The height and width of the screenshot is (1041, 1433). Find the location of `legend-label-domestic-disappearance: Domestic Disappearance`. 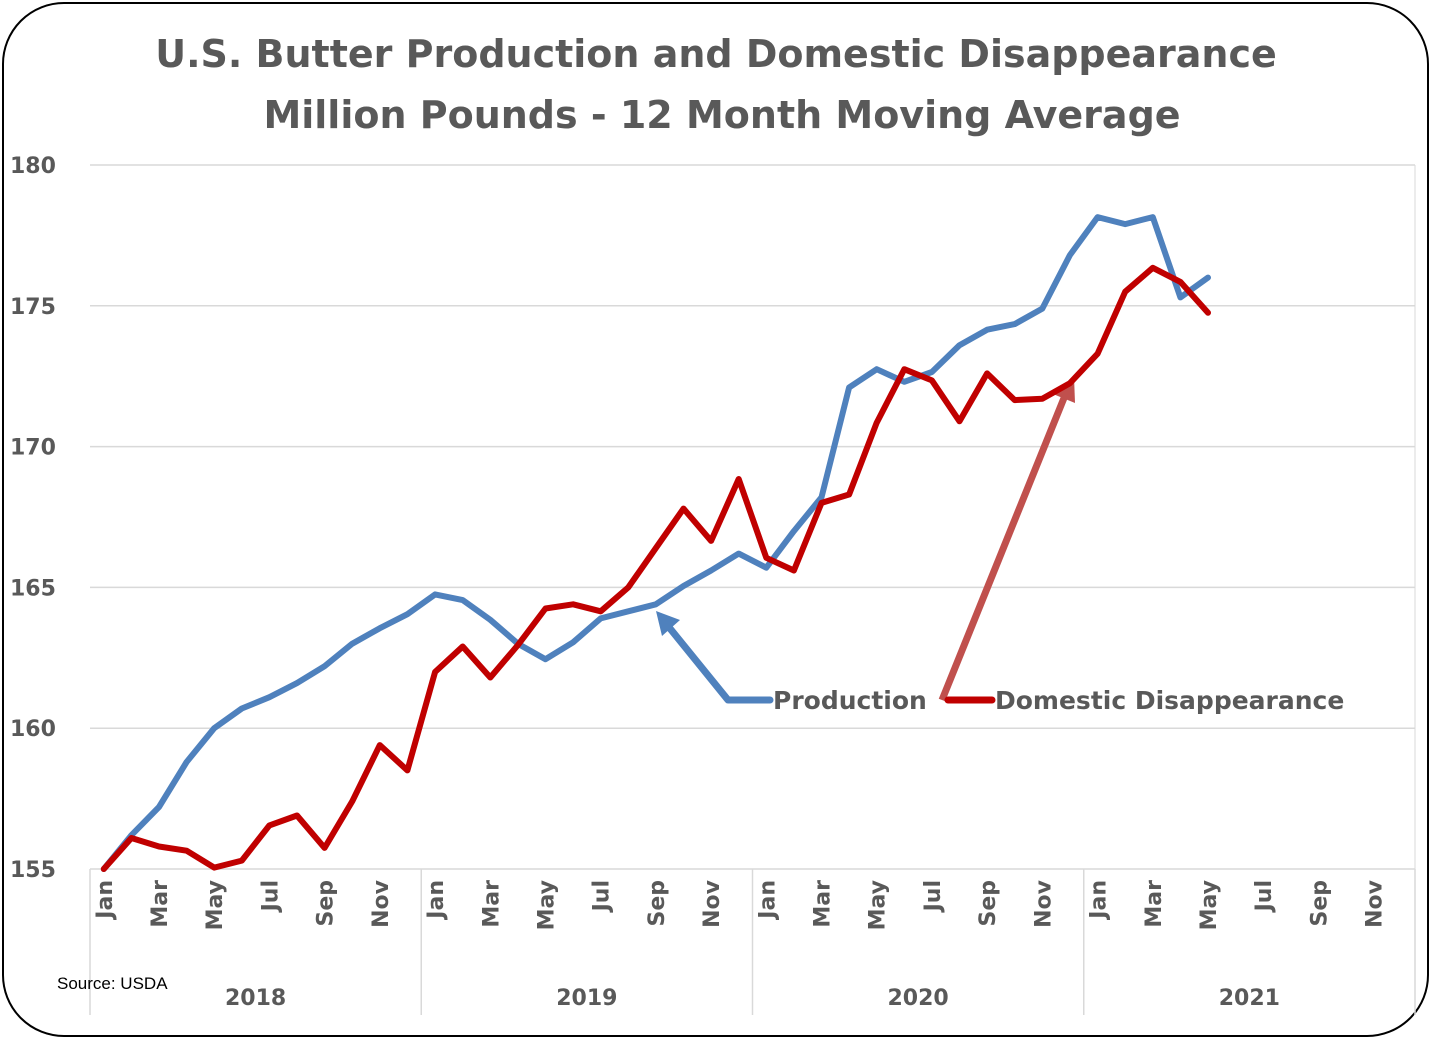

legend-label-domestic-disappearance: Domestic Disappearance is located at coordinates (1169, 700).